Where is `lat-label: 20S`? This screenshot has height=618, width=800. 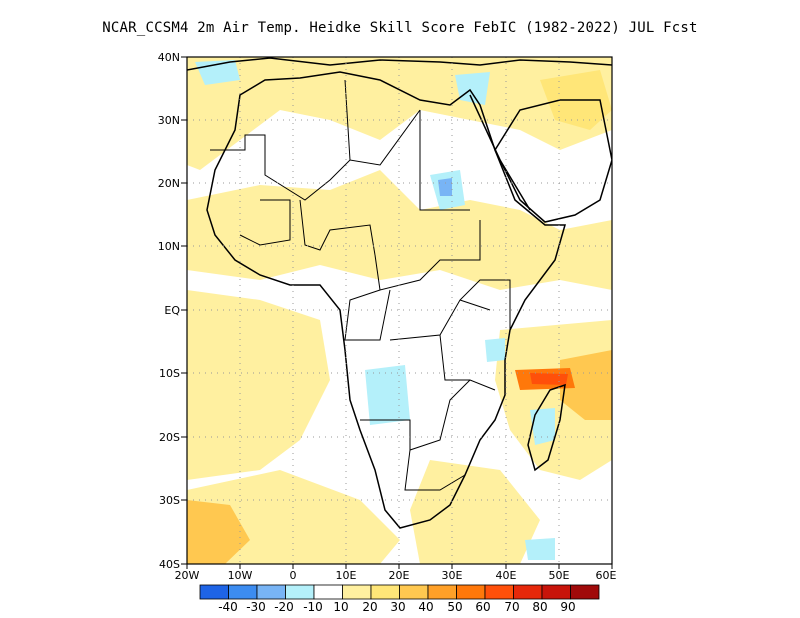 lat-label: 20S is located at coordinates (169, 437).